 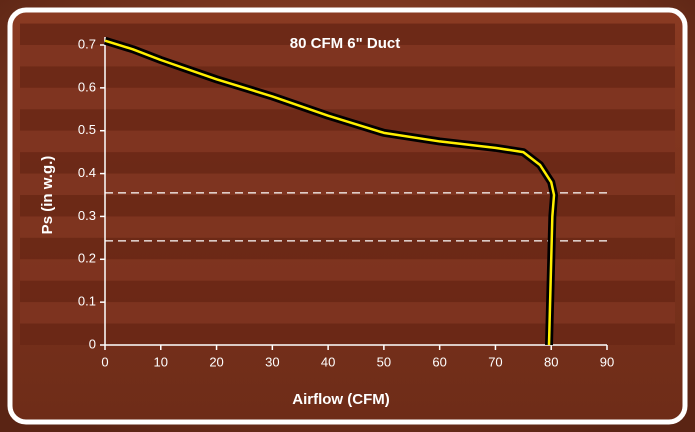 I want to click on x-tick-label: 0, so click(x=104, y=361).